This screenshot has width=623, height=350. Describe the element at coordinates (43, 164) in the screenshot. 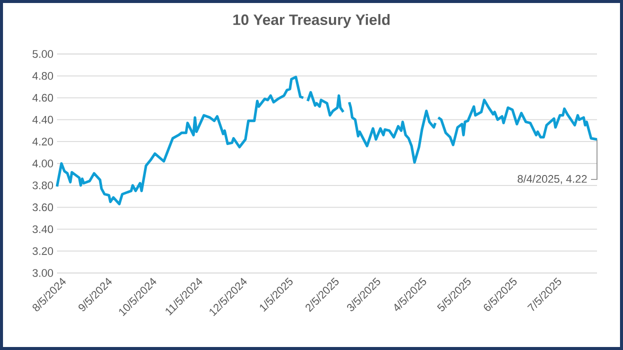

I see `y-tick-label: 4.00` at that location.